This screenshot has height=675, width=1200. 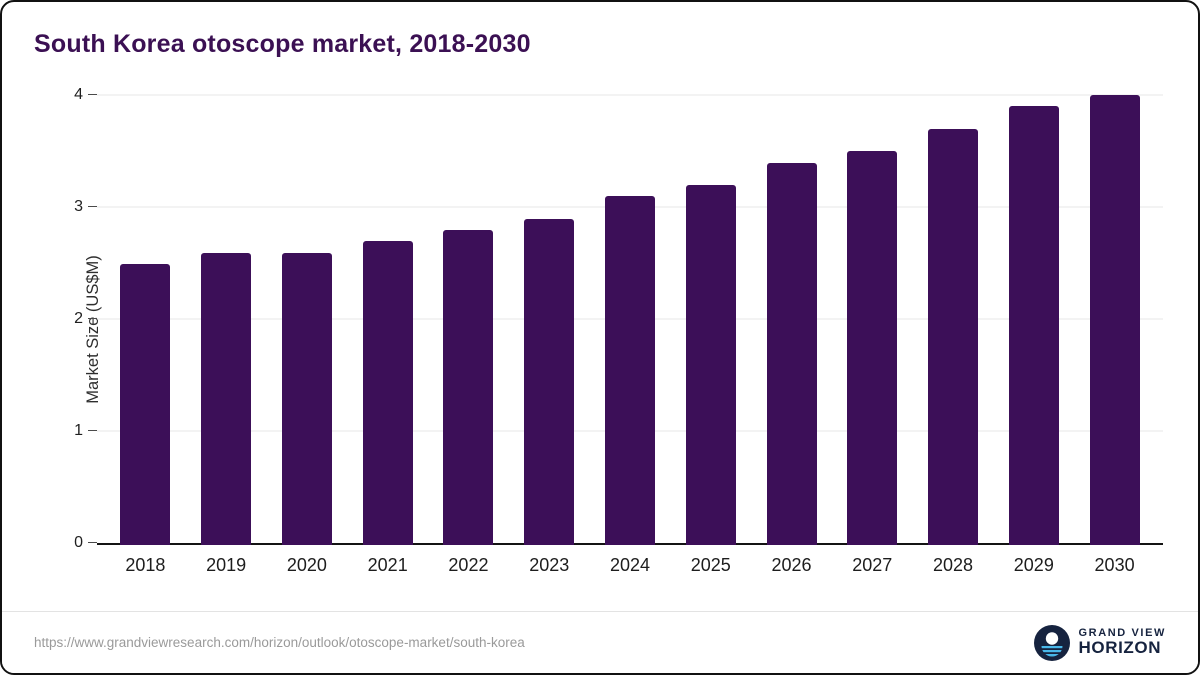 I want to click on x-axis-label: 2019, so click(x=226, y=565).